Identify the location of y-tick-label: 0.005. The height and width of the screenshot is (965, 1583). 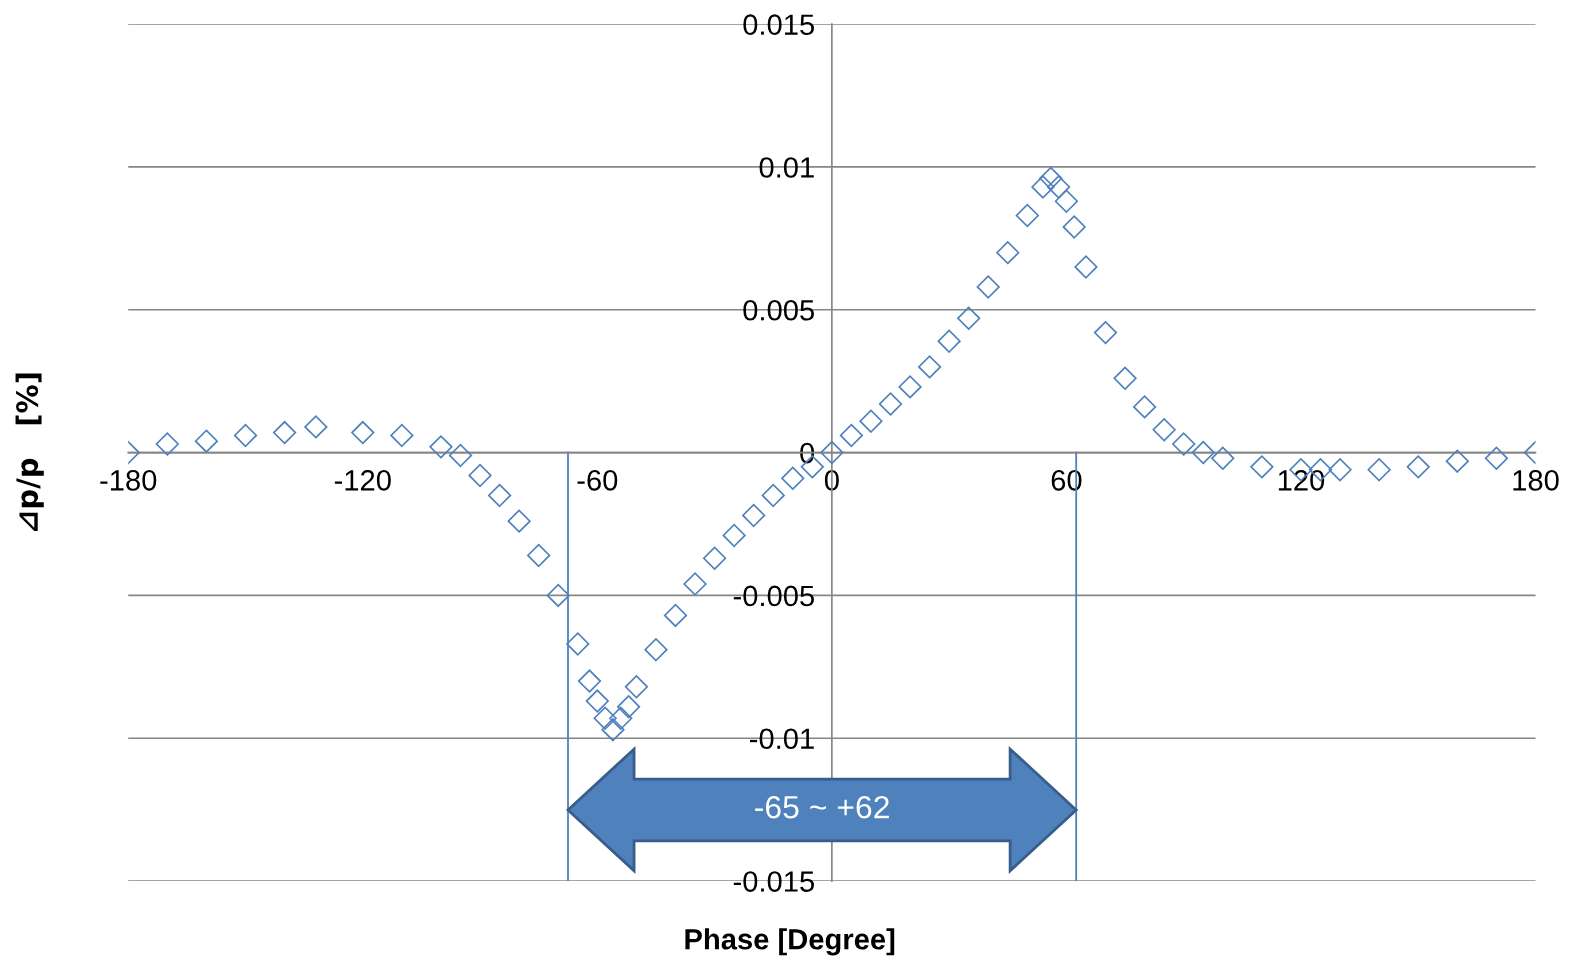
(778, 310).